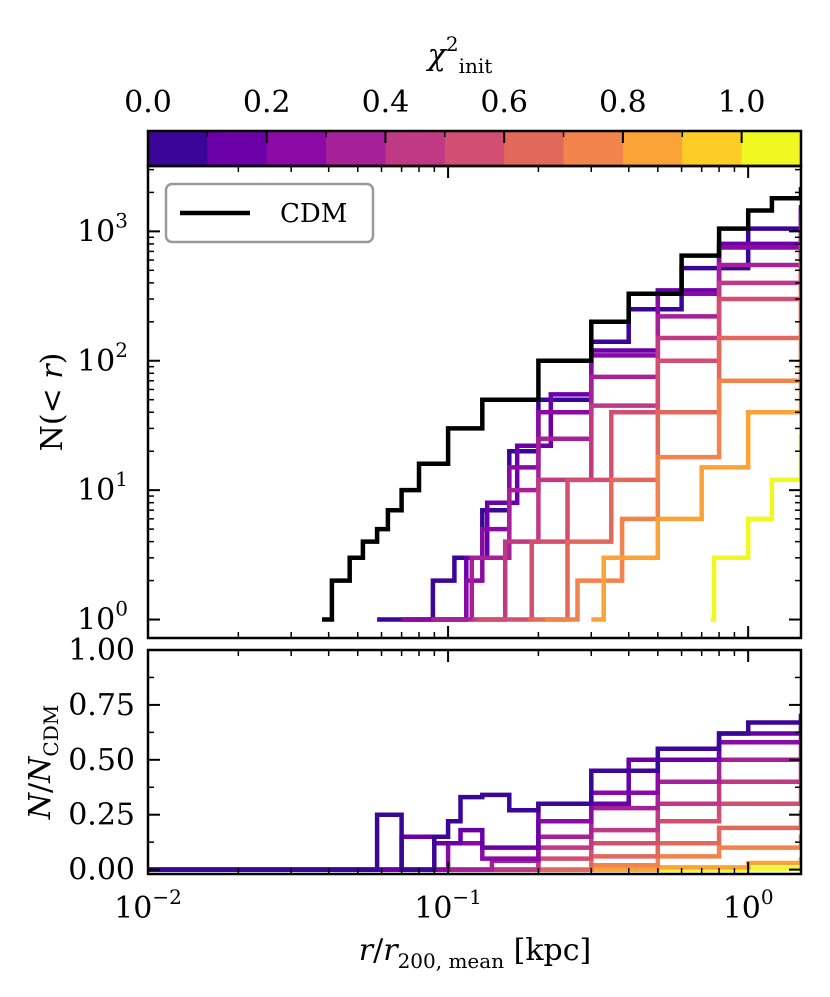 Image resolution: width=830 pixels, height=997 pixels. What do you see at coordinates (748, 905) in the screenshot?
I see `x-tick-label: 10⁰` at bounding box center [748, 905].